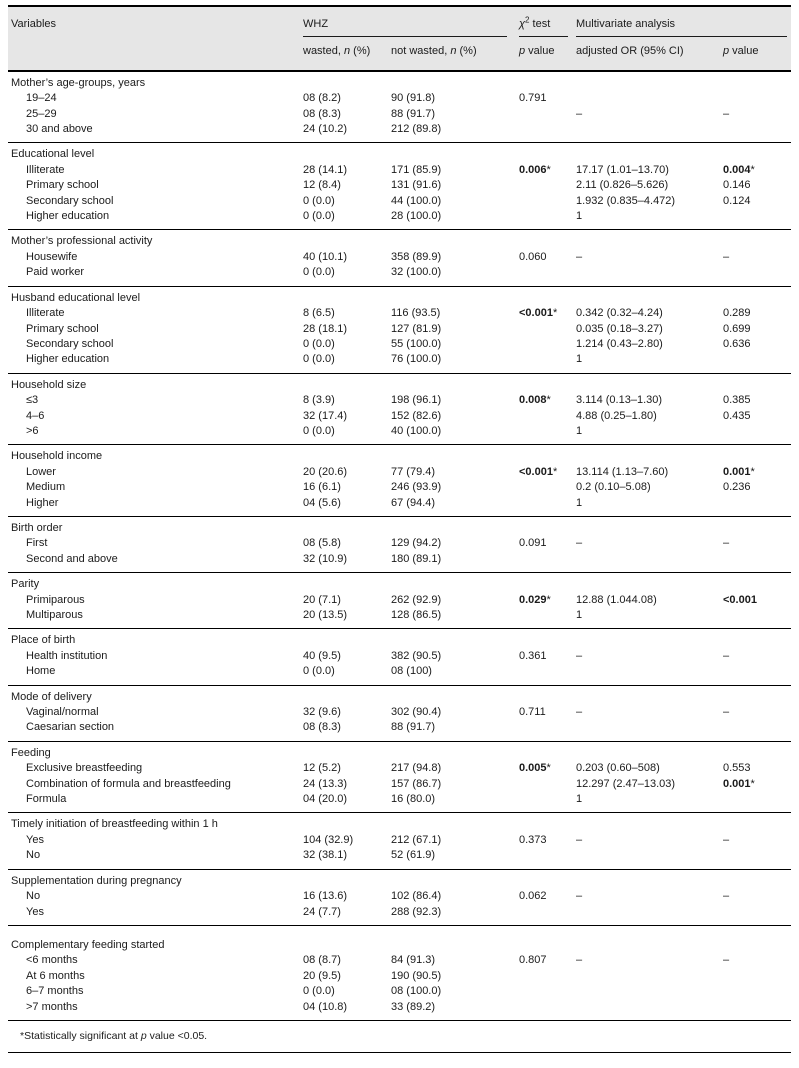  Describe the element at coordinates (399, 584) in the screenshot. I see `section-title-row: Parity` at that location.